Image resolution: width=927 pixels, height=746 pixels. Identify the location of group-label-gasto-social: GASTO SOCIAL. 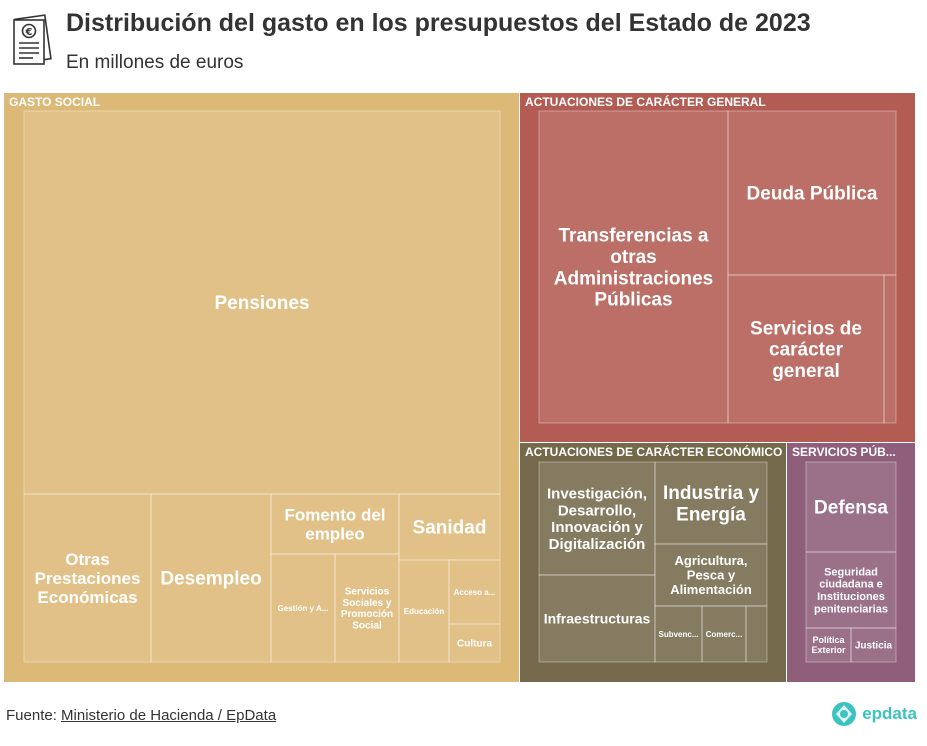
(54, 102).